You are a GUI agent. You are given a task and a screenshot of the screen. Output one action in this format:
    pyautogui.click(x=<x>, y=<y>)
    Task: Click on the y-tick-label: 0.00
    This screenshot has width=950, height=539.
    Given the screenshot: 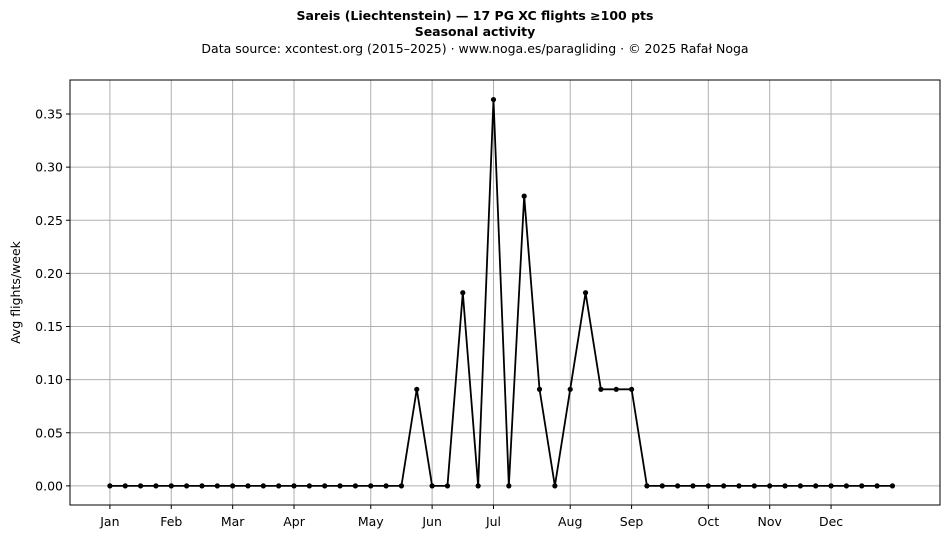 What is the action you would take?
    pyautogui.click(x=49, y=485)
    